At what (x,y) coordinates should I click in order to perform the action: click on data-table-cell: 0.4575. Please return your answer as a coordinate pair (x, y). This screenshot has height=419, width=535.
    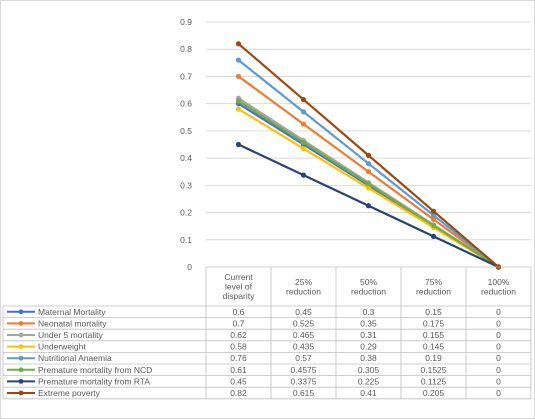
    Looking at the image, I should click on (304, 370).